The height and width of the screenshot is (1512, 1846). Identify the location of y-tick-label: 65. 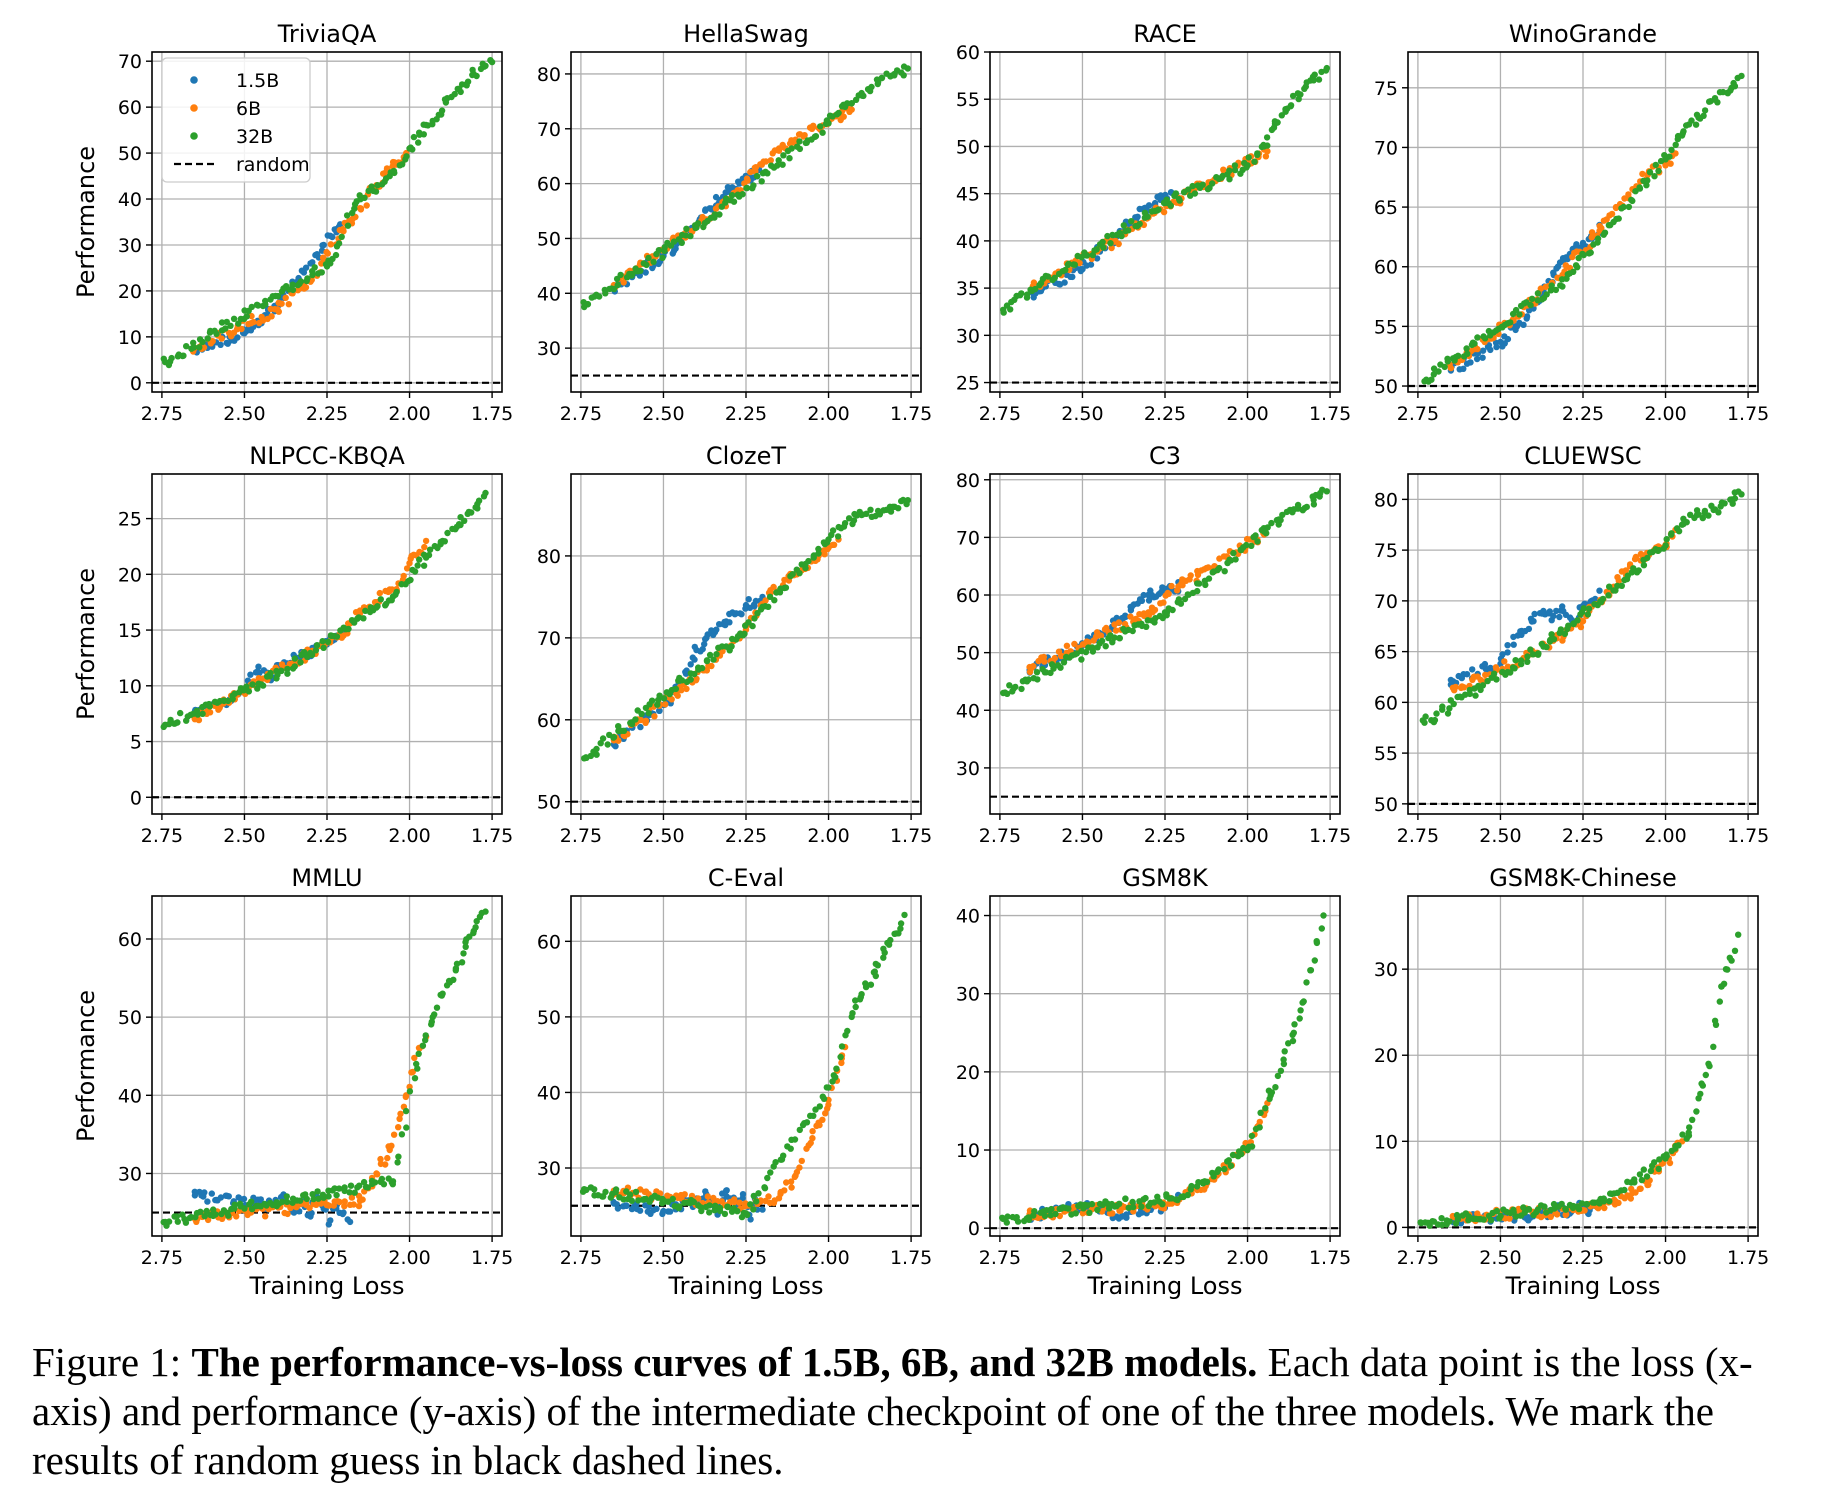
(1386, 653).